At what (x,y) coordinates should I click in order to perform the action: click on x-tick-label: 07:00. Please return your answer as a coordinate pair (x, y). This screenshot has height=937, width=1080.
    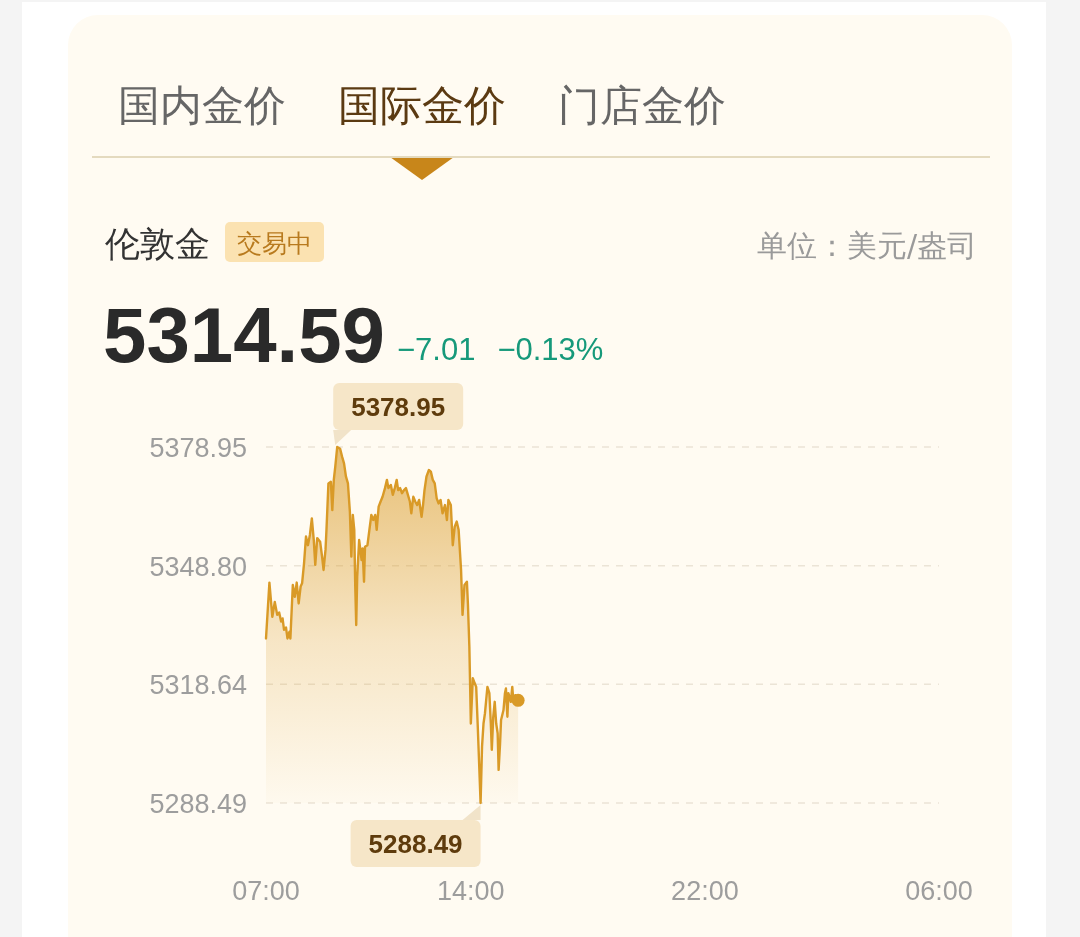
    Looking at the image, I should click on (266, 891).